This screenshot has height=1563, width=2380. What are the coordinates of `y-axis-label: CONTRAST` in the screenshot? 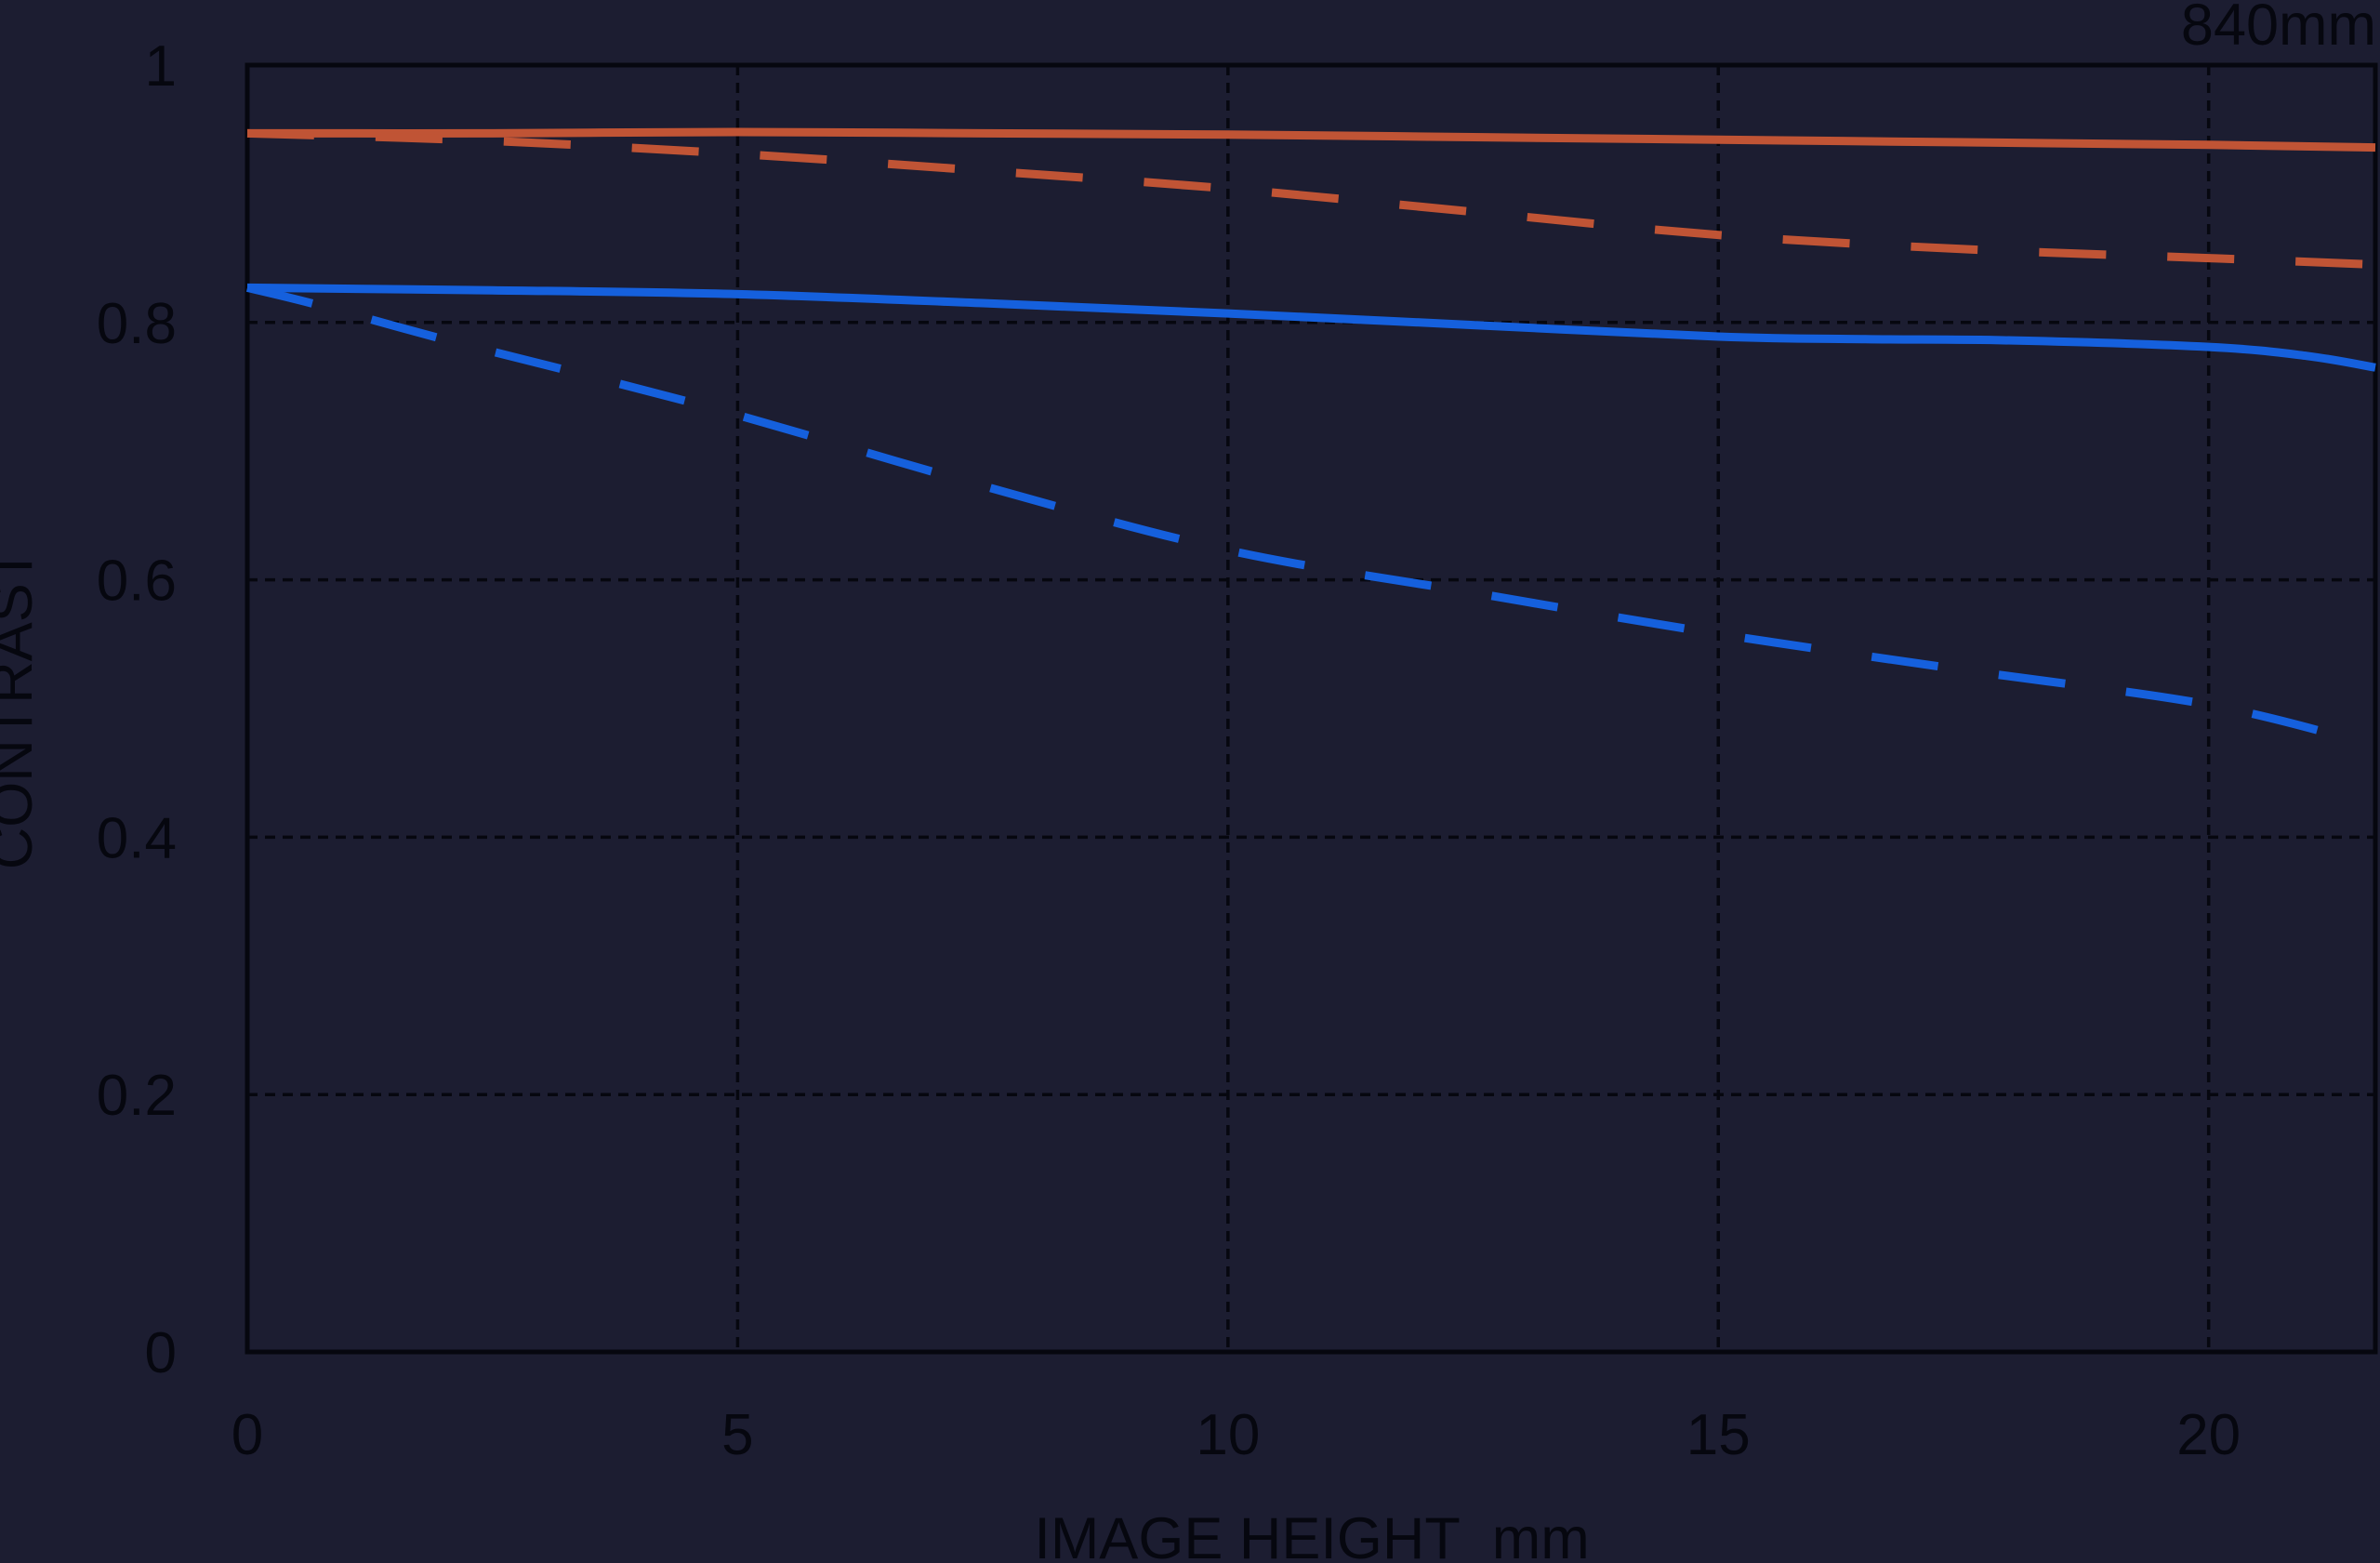 It's located at (22, 709).